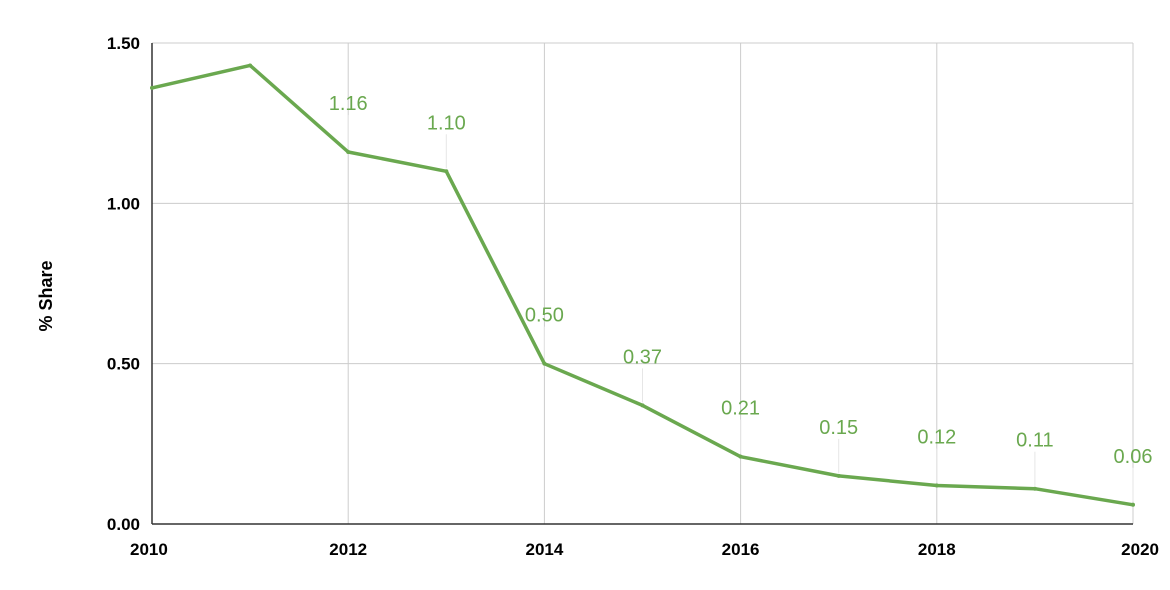  Describe the element at coordinates (446, 123) in the screenshot. I see `data-label: 1.10` at that location.